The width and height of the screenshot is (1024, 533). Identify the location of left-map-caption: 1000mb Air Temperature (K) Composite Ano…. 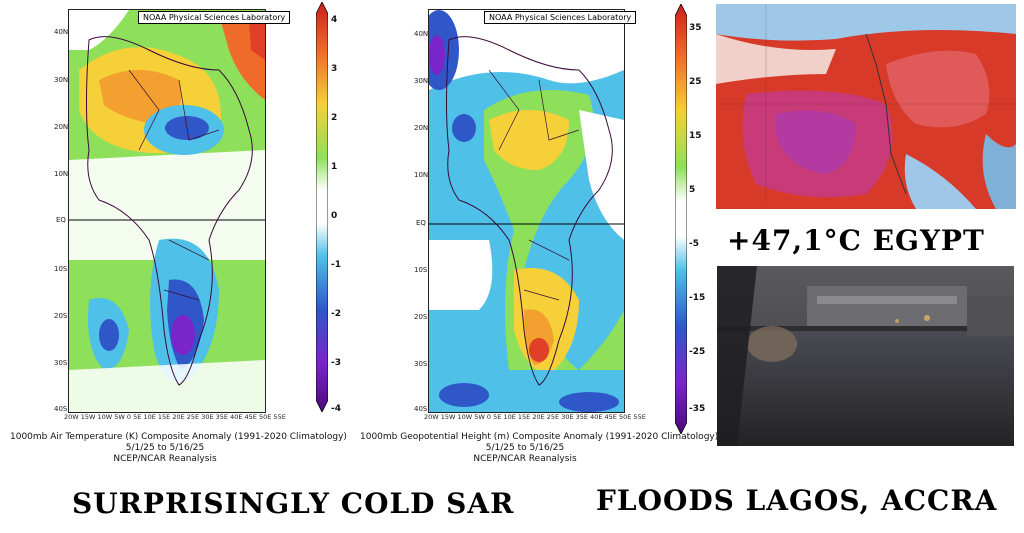
(178, 448).